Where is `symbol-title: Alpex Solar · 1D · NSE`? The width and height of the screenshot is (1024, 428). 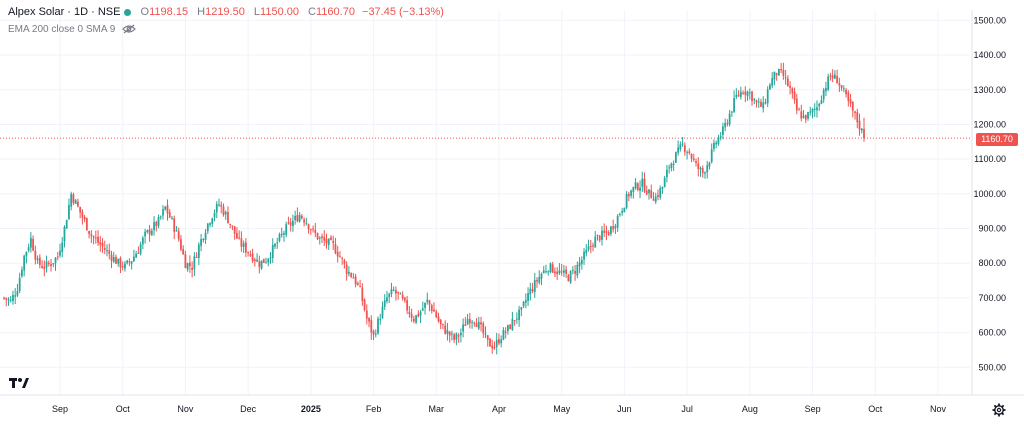 symbol-title: Alpex Solar · 1D · NSE is located at coordinates (64, 12).